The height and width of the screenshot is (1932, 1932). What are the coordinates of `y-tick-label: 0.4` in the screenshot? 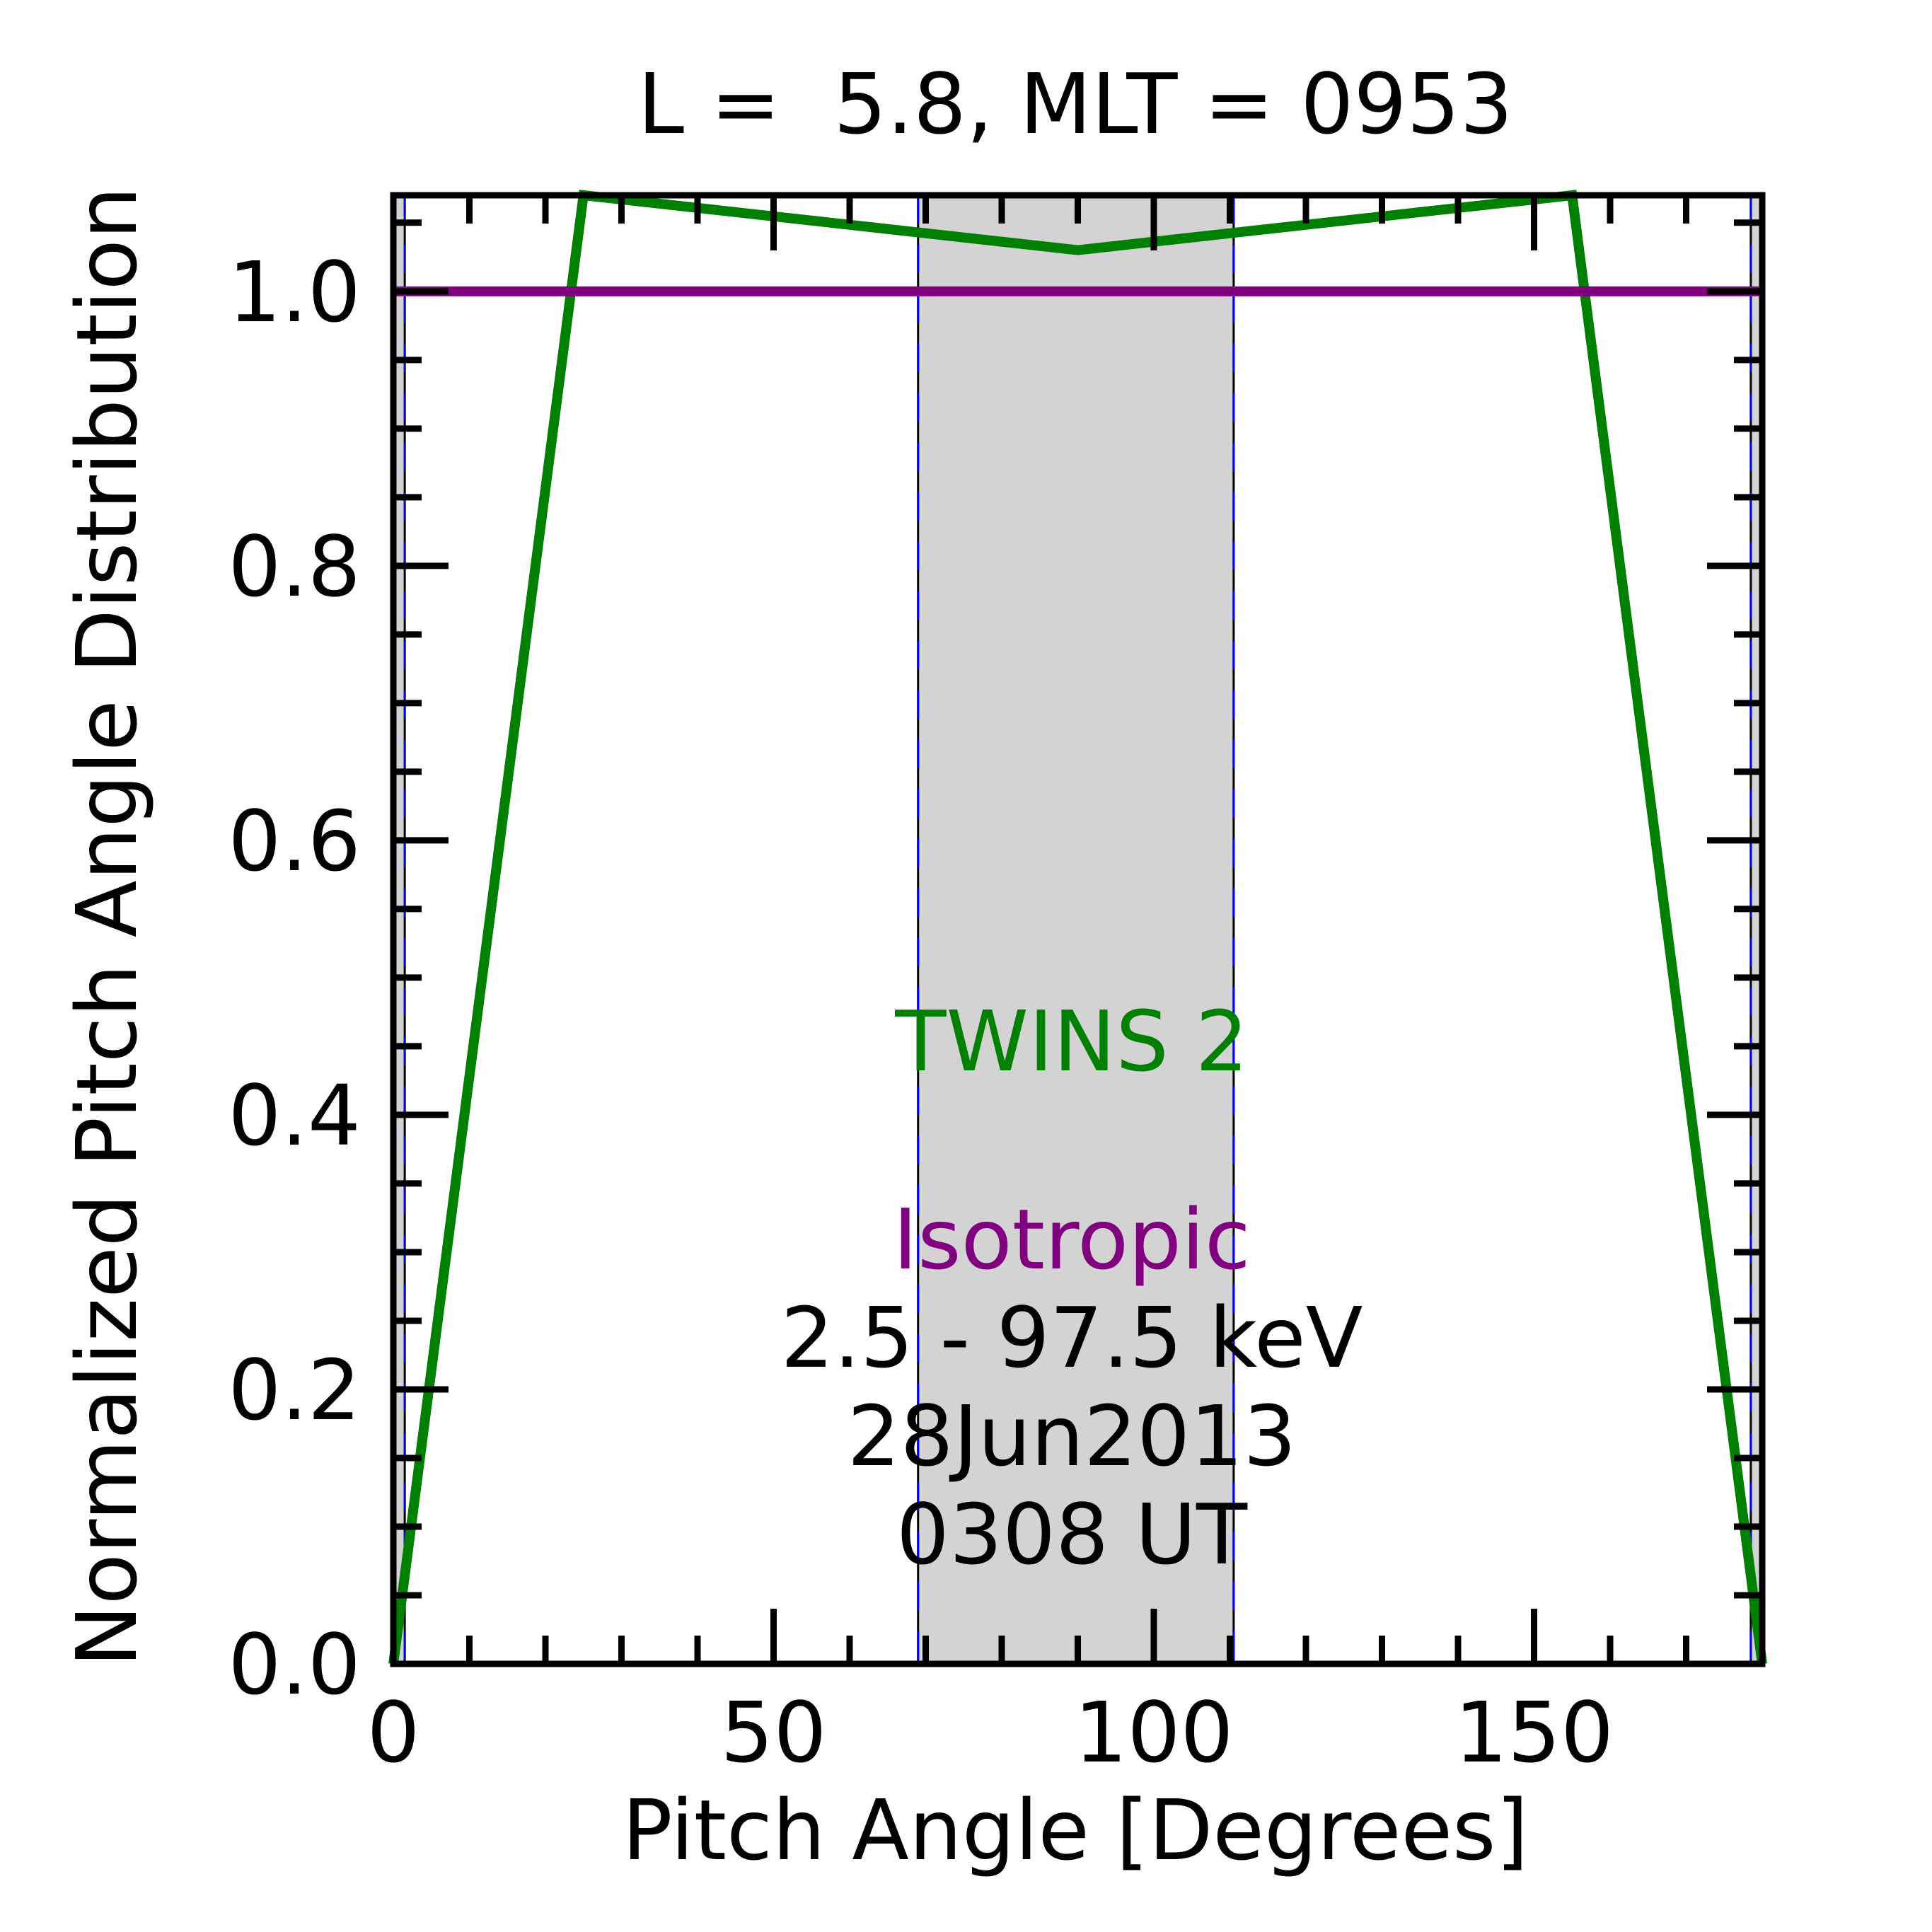 It's located at (294, 1115).